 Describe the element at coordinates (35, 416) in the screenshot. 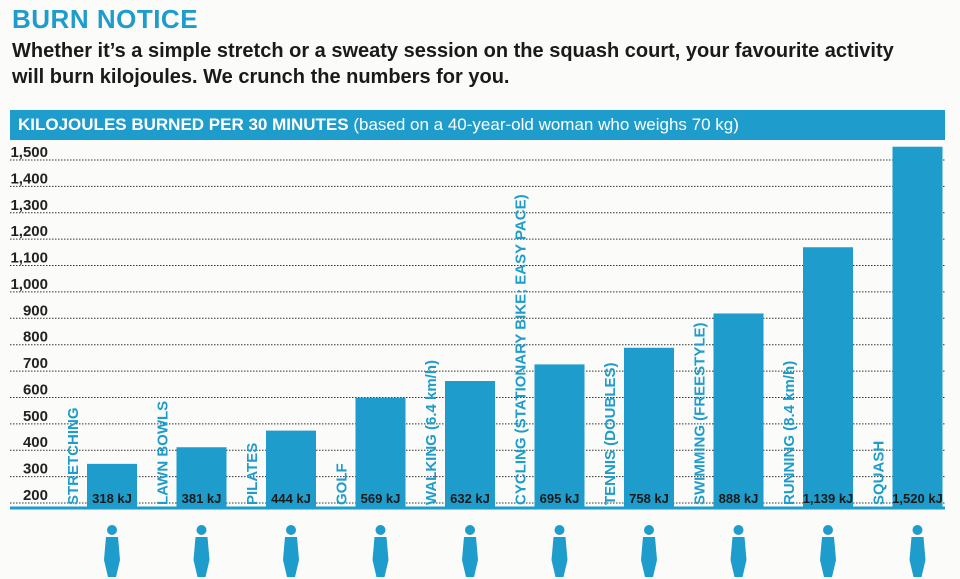

I see `y-tick-label: 500` at that location.